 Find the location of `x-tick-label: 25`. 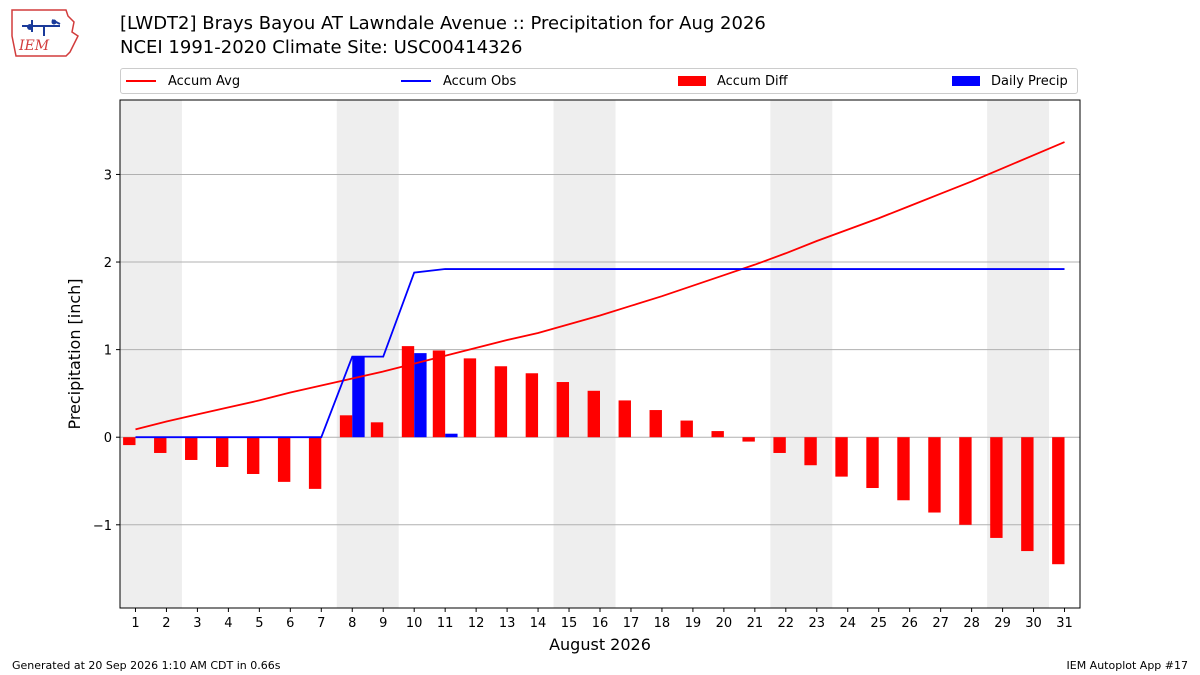

x-tick-label: 25 is located at coordinates (878, 623).